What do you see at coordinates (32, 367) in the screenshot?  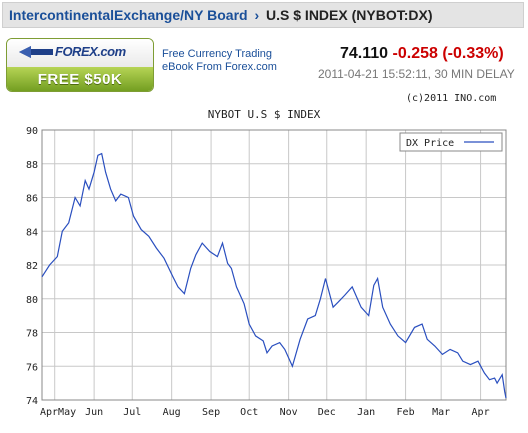 I see `y-tick-label: 76` at bounding box center [32, 367].